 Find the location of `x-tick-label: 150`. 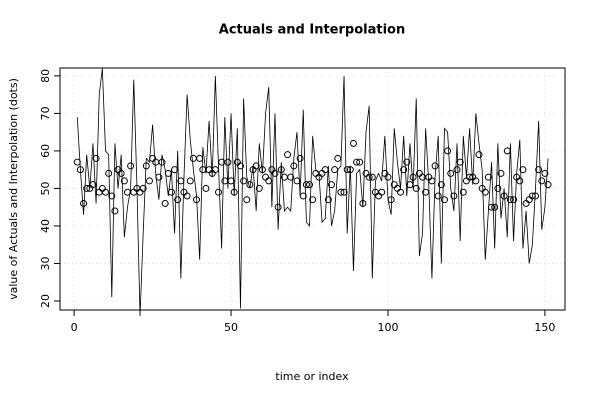

x-tick-label: 150 is located at coordinates (544, 327).